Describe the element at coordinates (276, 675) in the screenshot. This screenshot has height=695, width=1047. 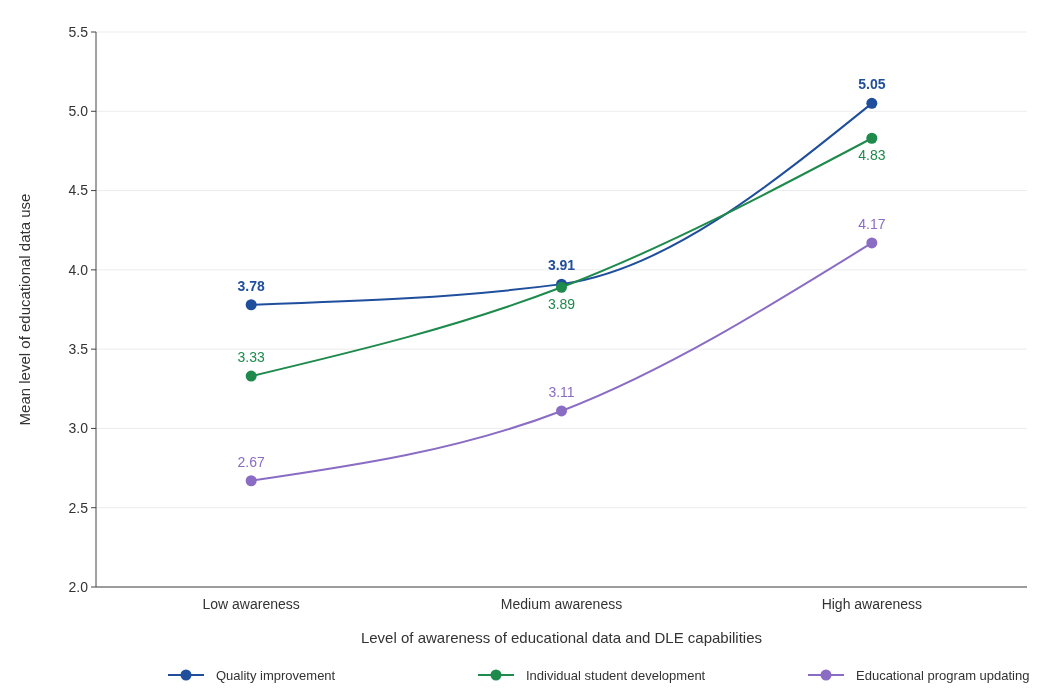
I see `legend-label: Quality improvement` at that location.